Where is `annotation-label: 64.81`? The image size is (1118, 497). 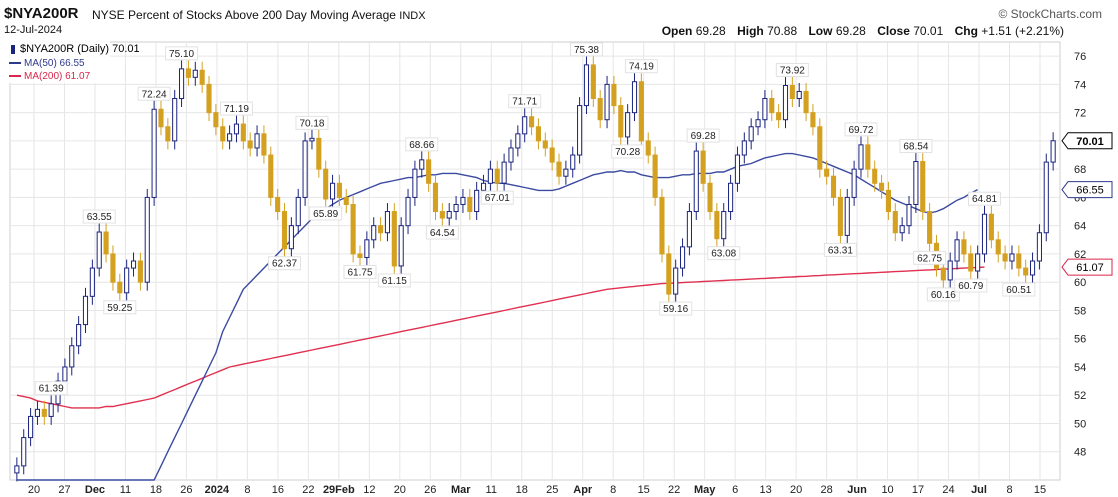 annotation-label: 64.81 is located at coordinates (984, 199).